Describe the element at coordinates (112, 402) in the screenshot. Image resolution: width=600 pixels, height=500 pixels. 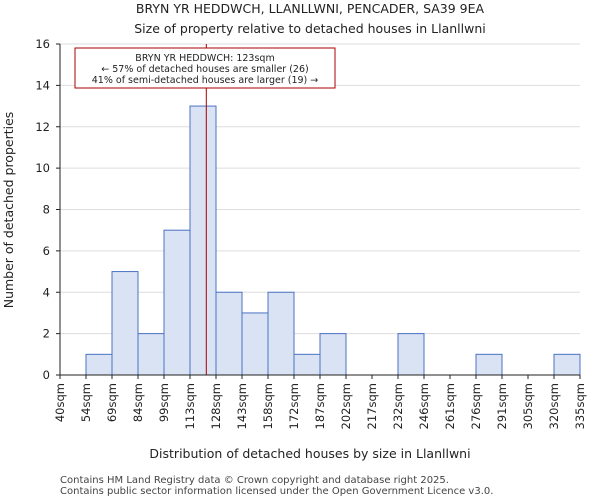
I see `x-tick-label-69sqm: 69sqm` at that location.